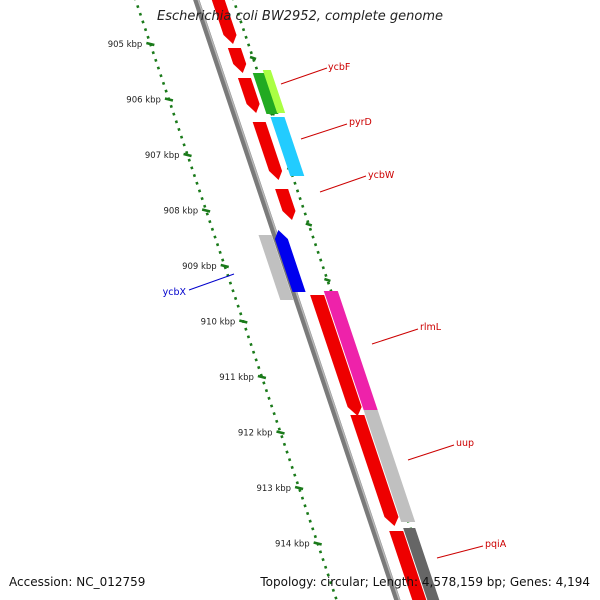 Image resolution: width=600 pixels, height=600 pixels. I want to click on scale-tick-label: 912 kbp, so click(255, 434).